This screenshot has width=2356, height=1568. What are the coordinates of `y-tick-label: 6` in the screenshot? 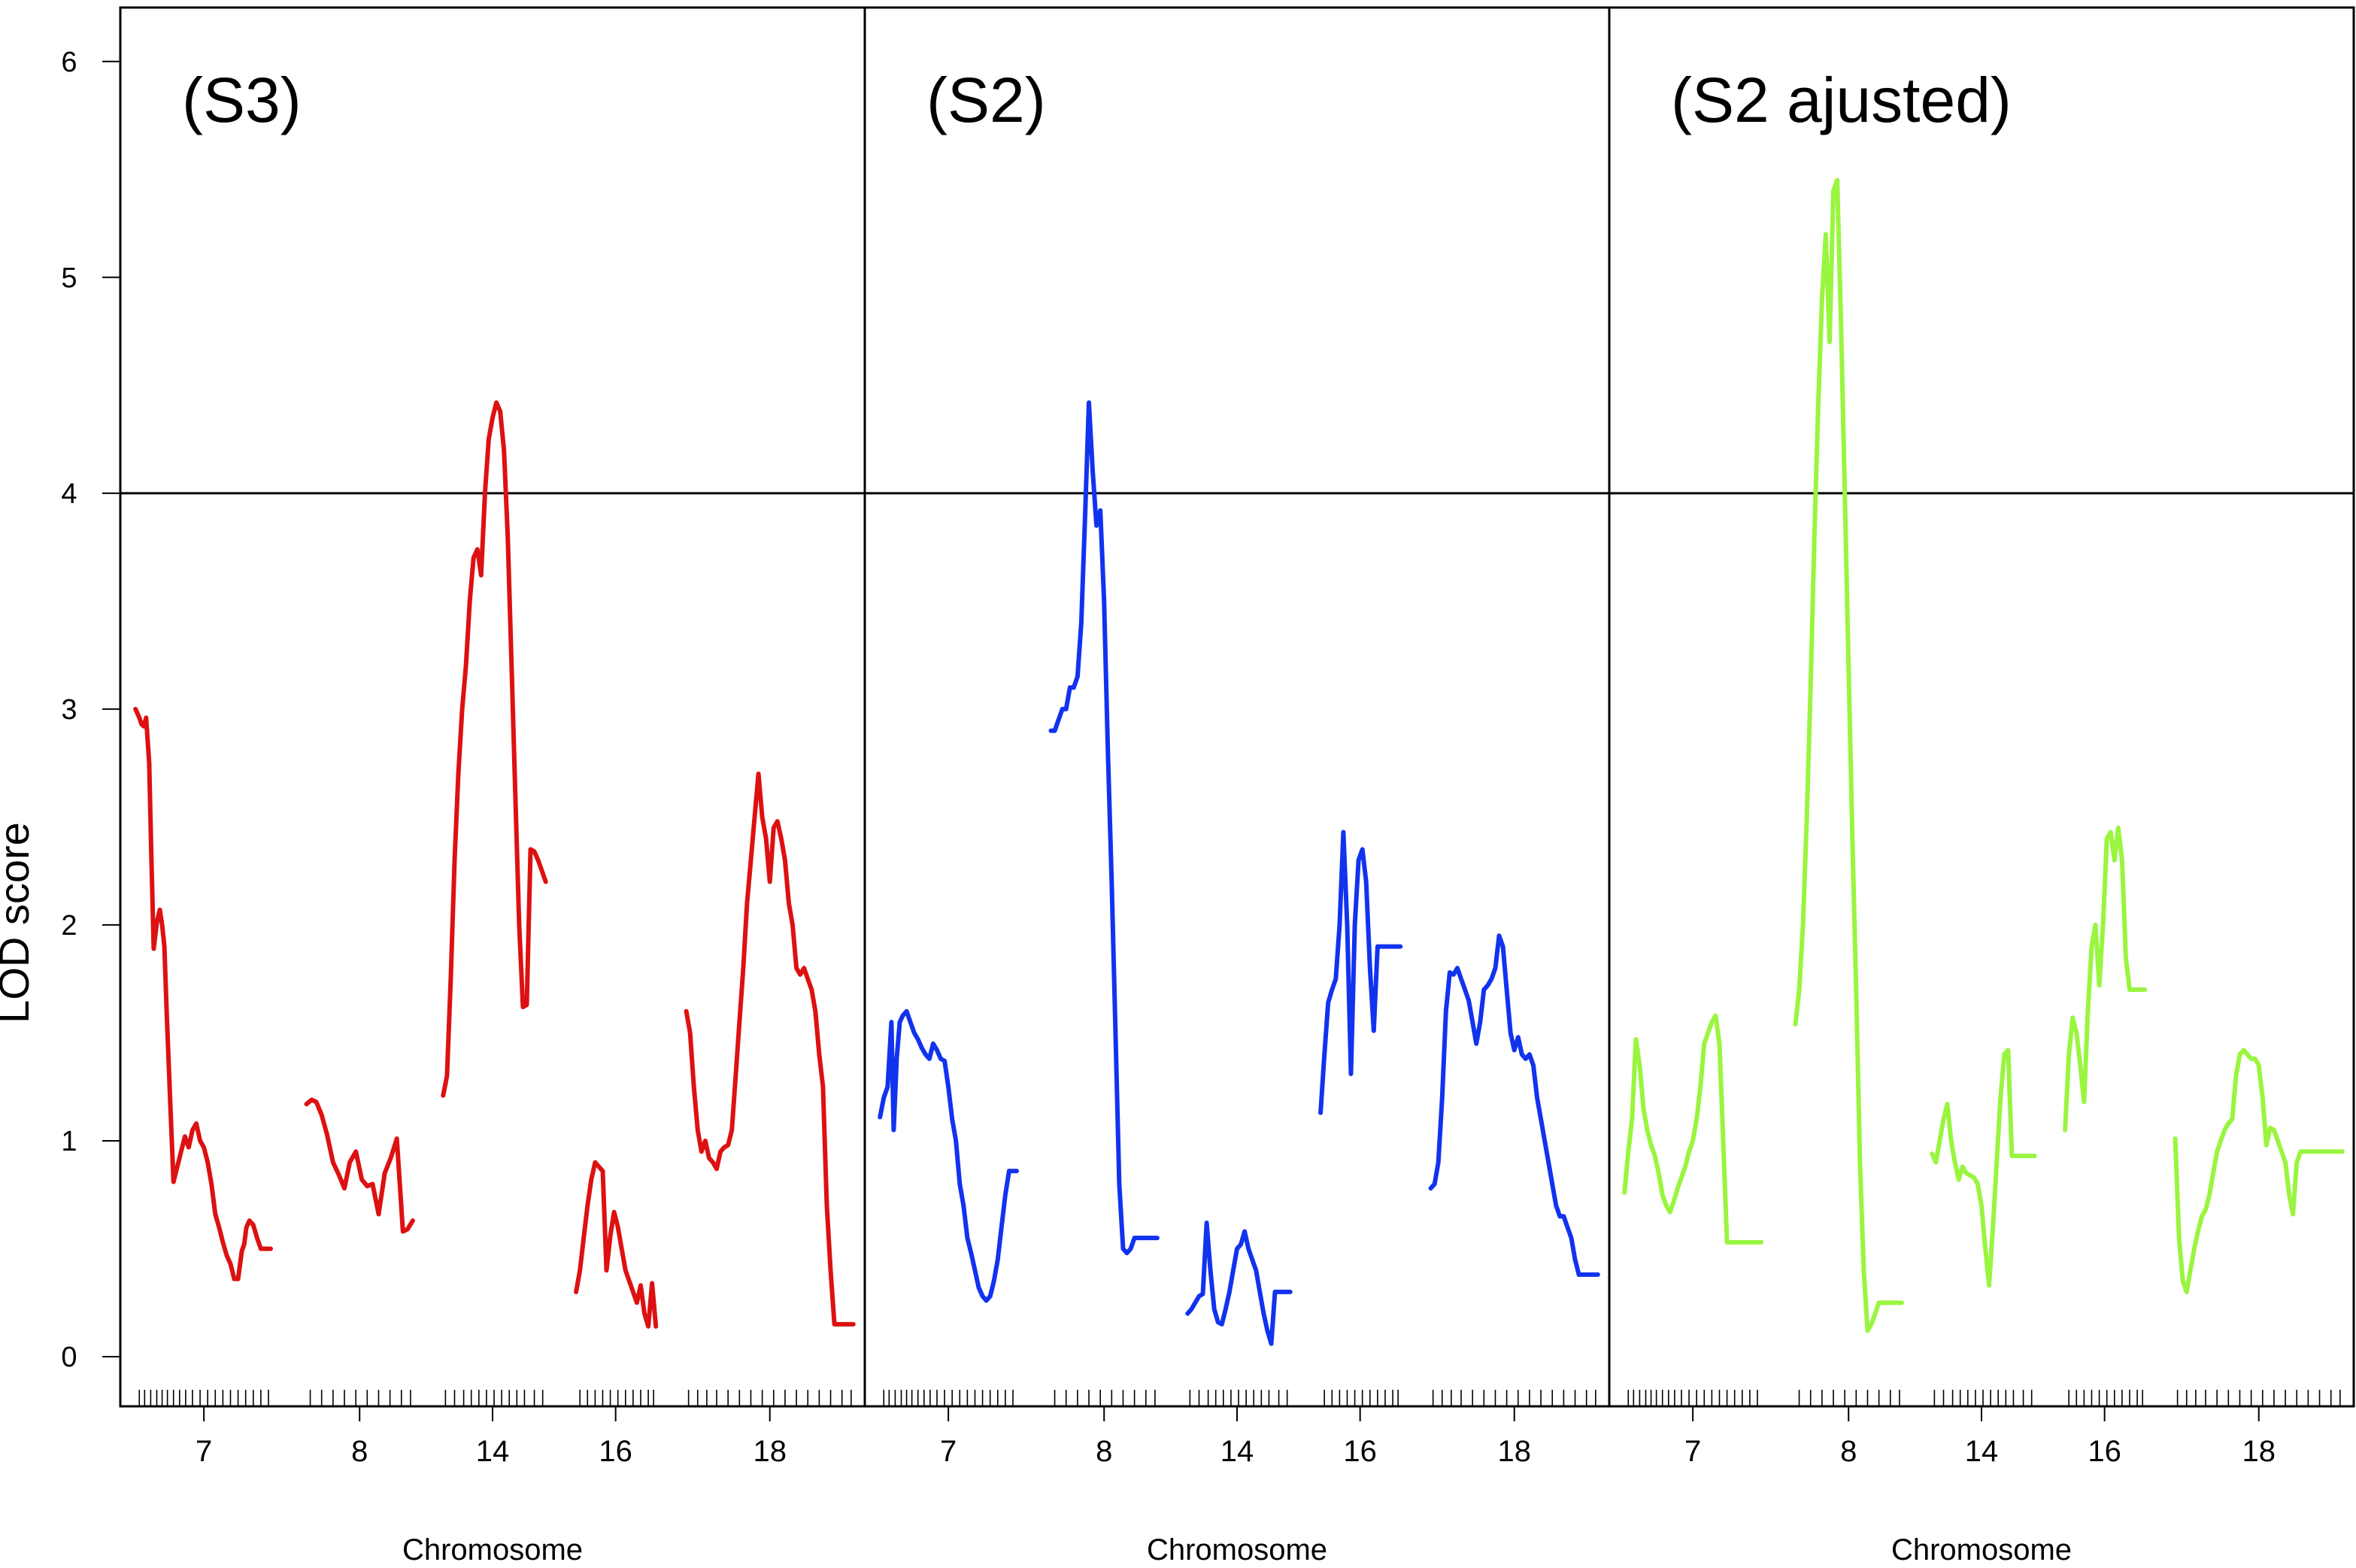 It's located at (69, 63).